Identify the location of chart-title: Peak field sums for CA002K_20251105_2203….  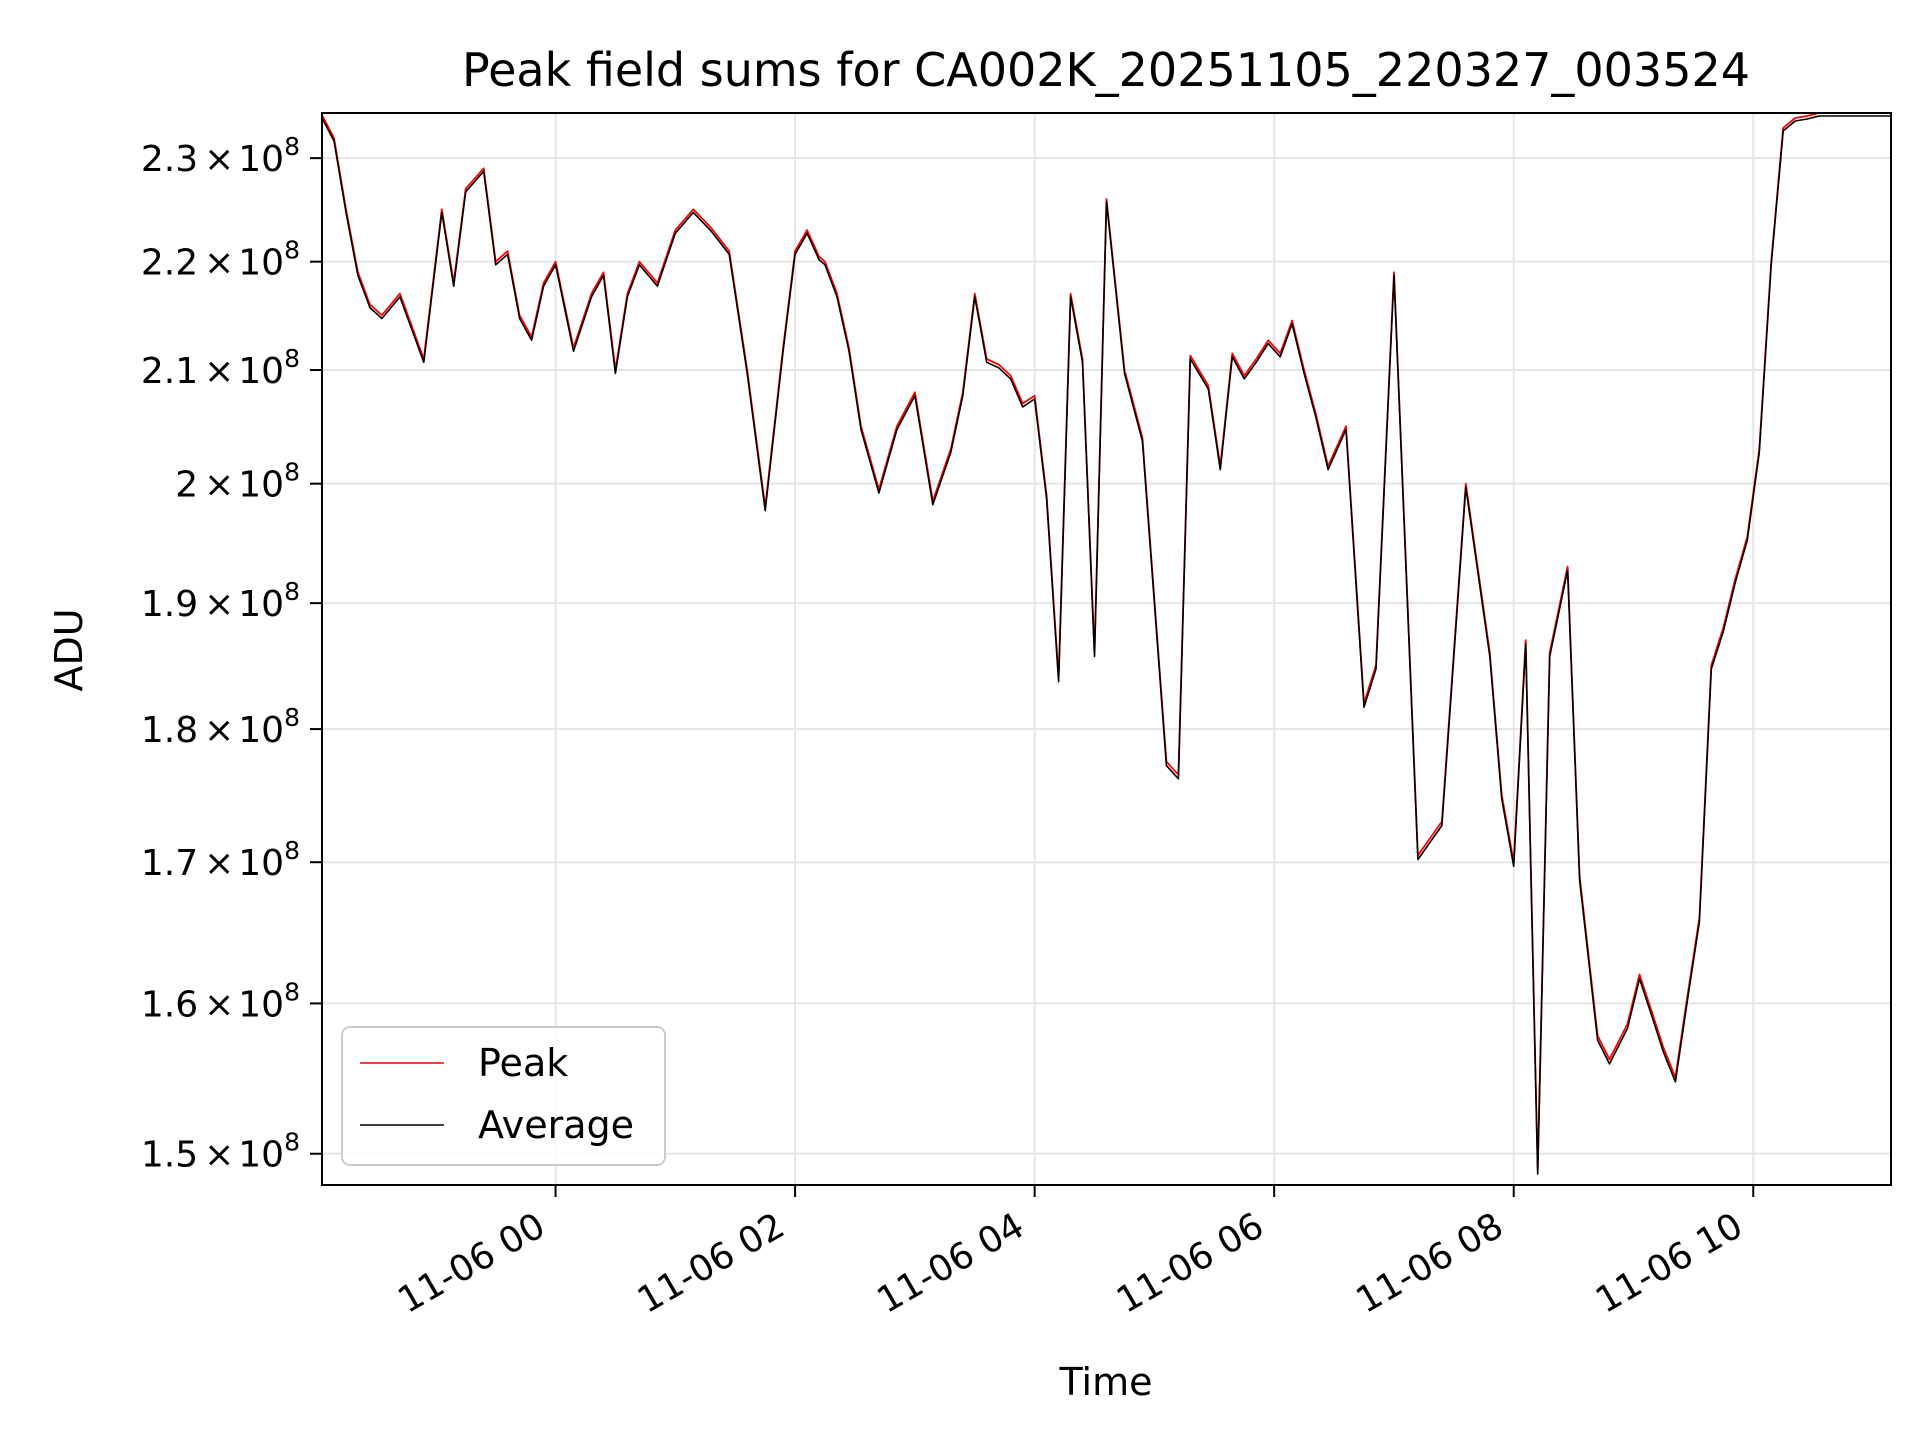
(1106, 70).